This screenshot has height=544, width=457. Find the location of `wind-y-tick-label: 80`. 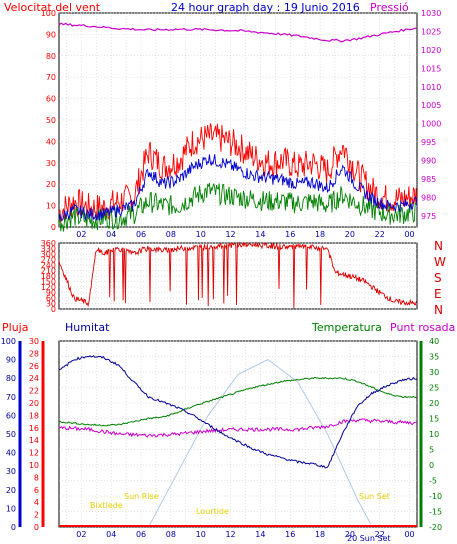

wind-y-tick-label: 80 is located at coordinates (51, 56).